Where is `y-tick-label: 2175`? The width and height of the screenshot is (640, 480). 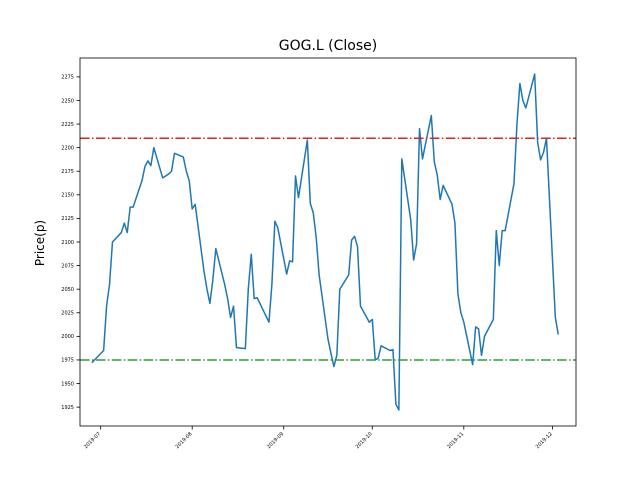 y-tick-label: 2175 is located at coordinates (67, 172).